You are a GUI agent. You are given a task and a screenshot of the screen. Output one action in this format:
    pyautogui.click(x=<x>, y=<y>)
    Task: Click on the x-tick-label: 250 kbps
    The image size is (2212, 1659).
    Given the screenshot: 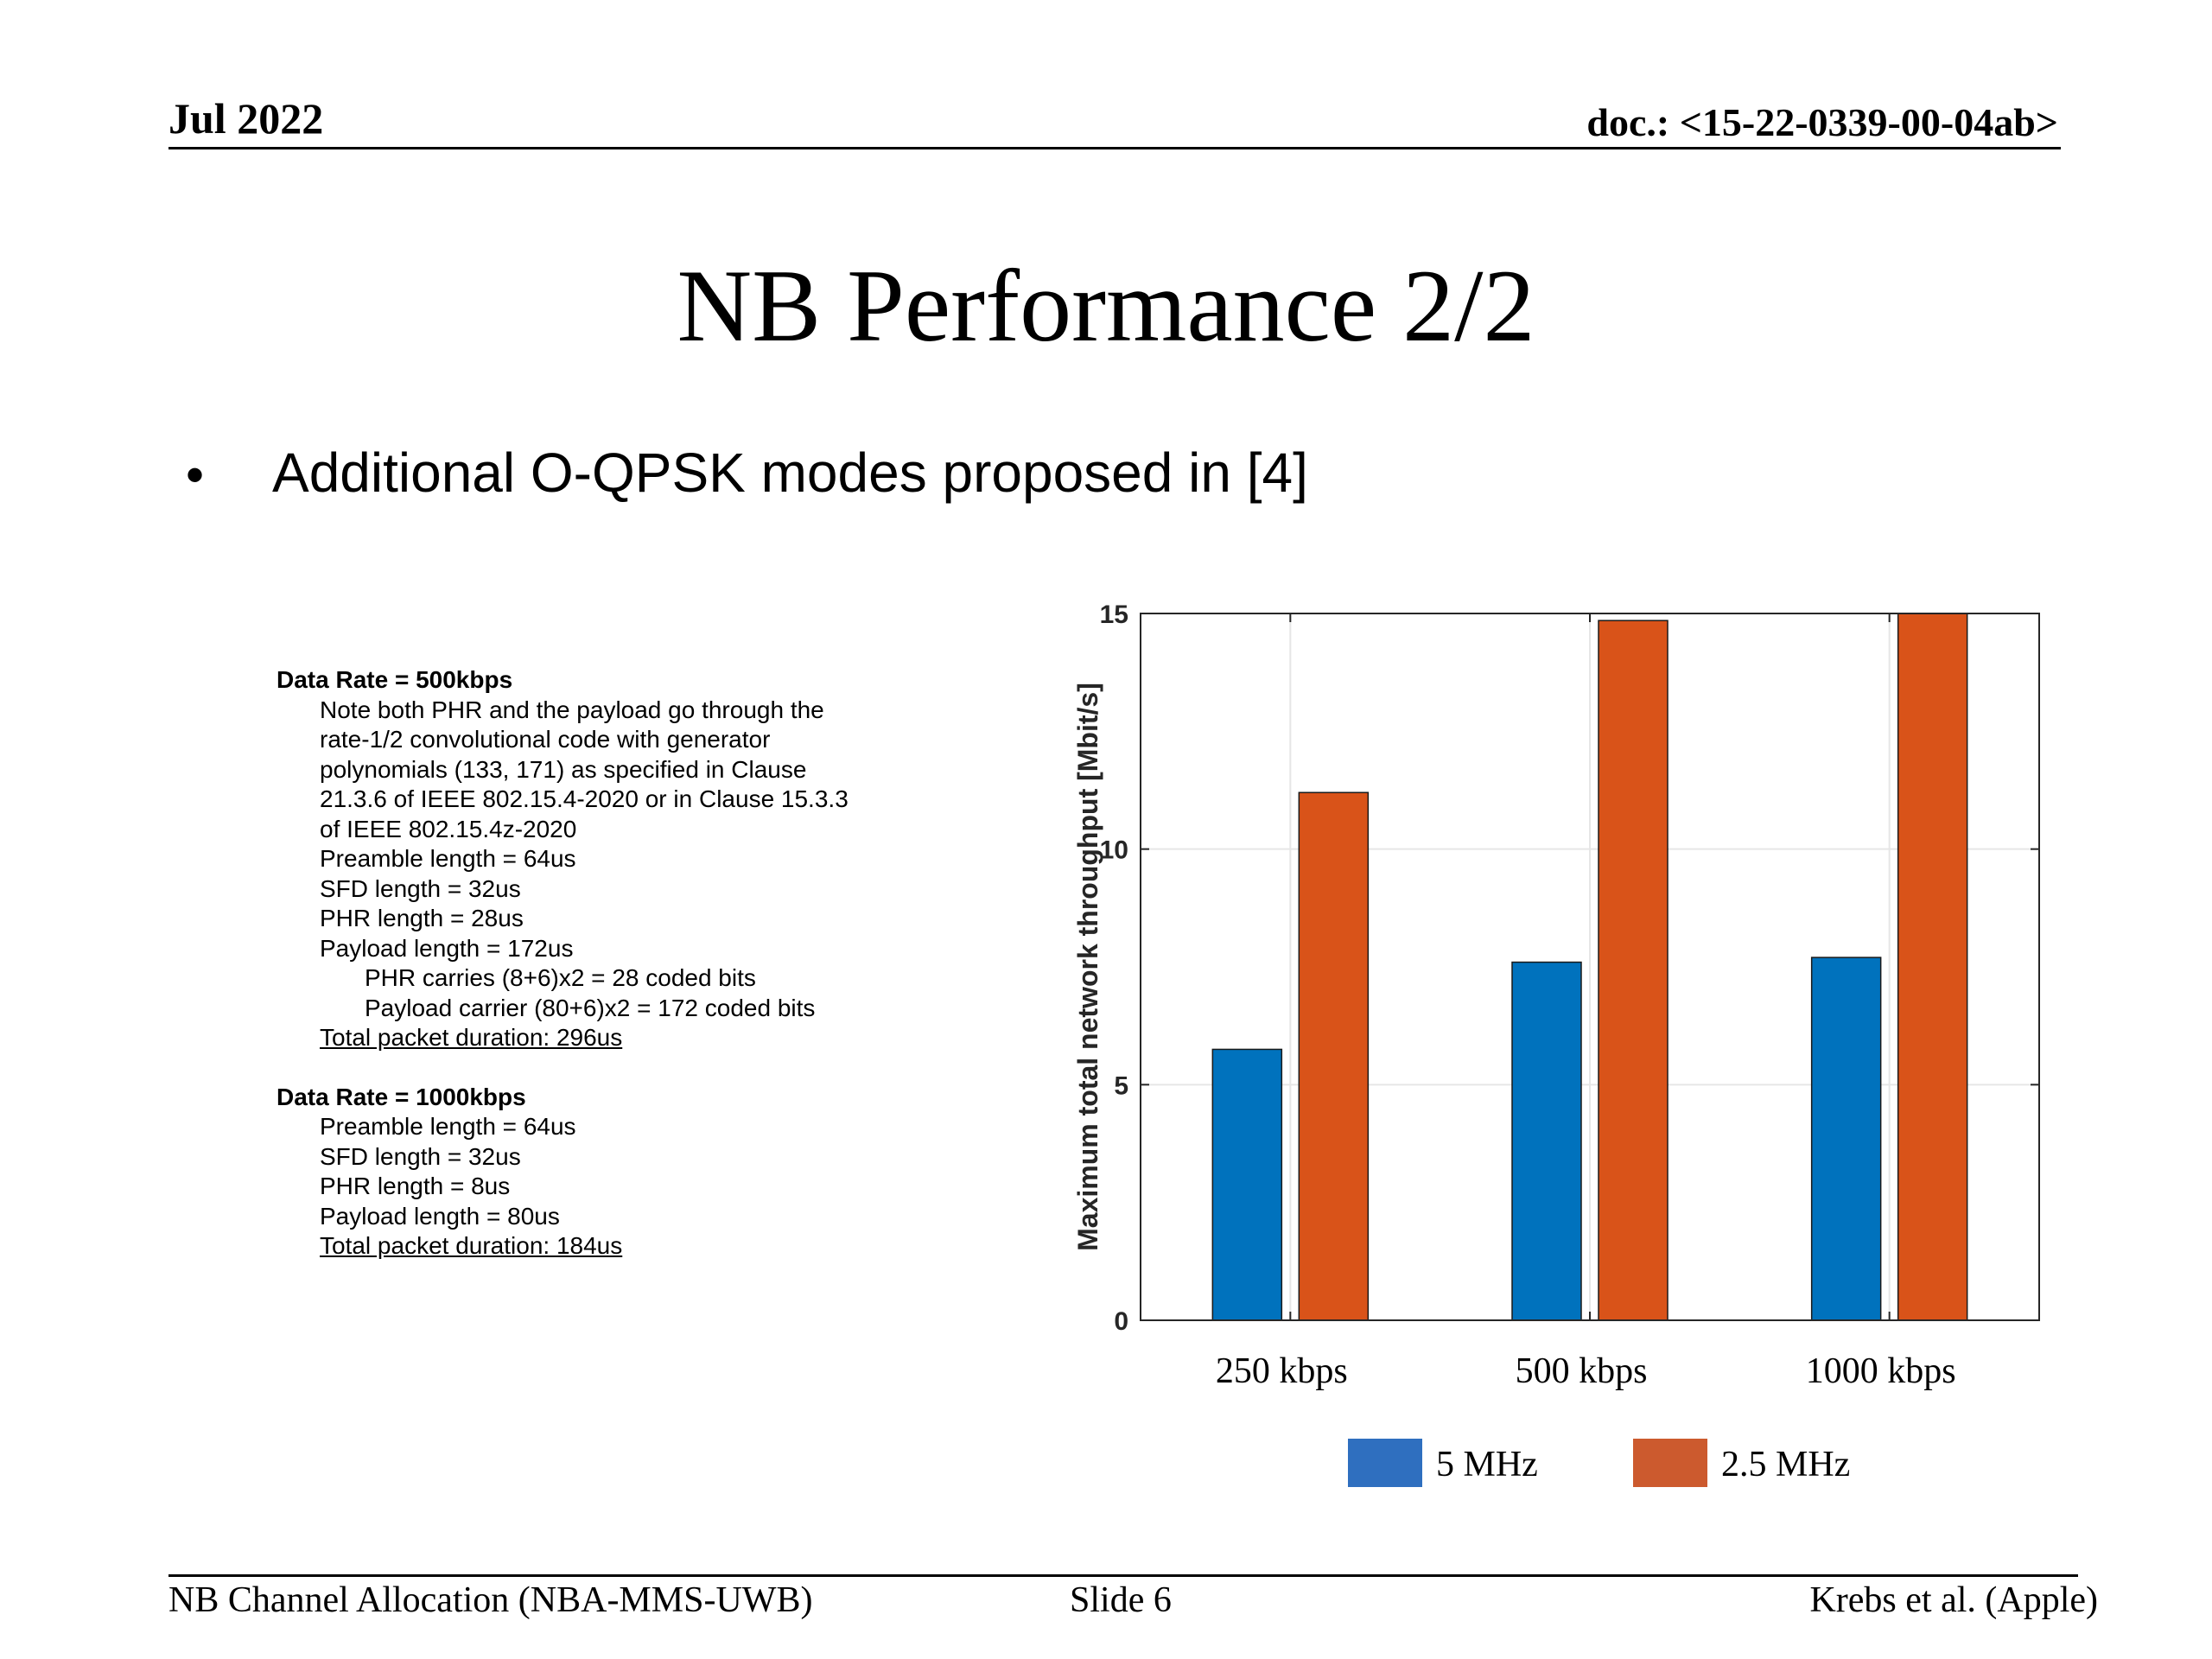 What is the action you would take?
    pyautogui.click(x=1282, y=1371)
    